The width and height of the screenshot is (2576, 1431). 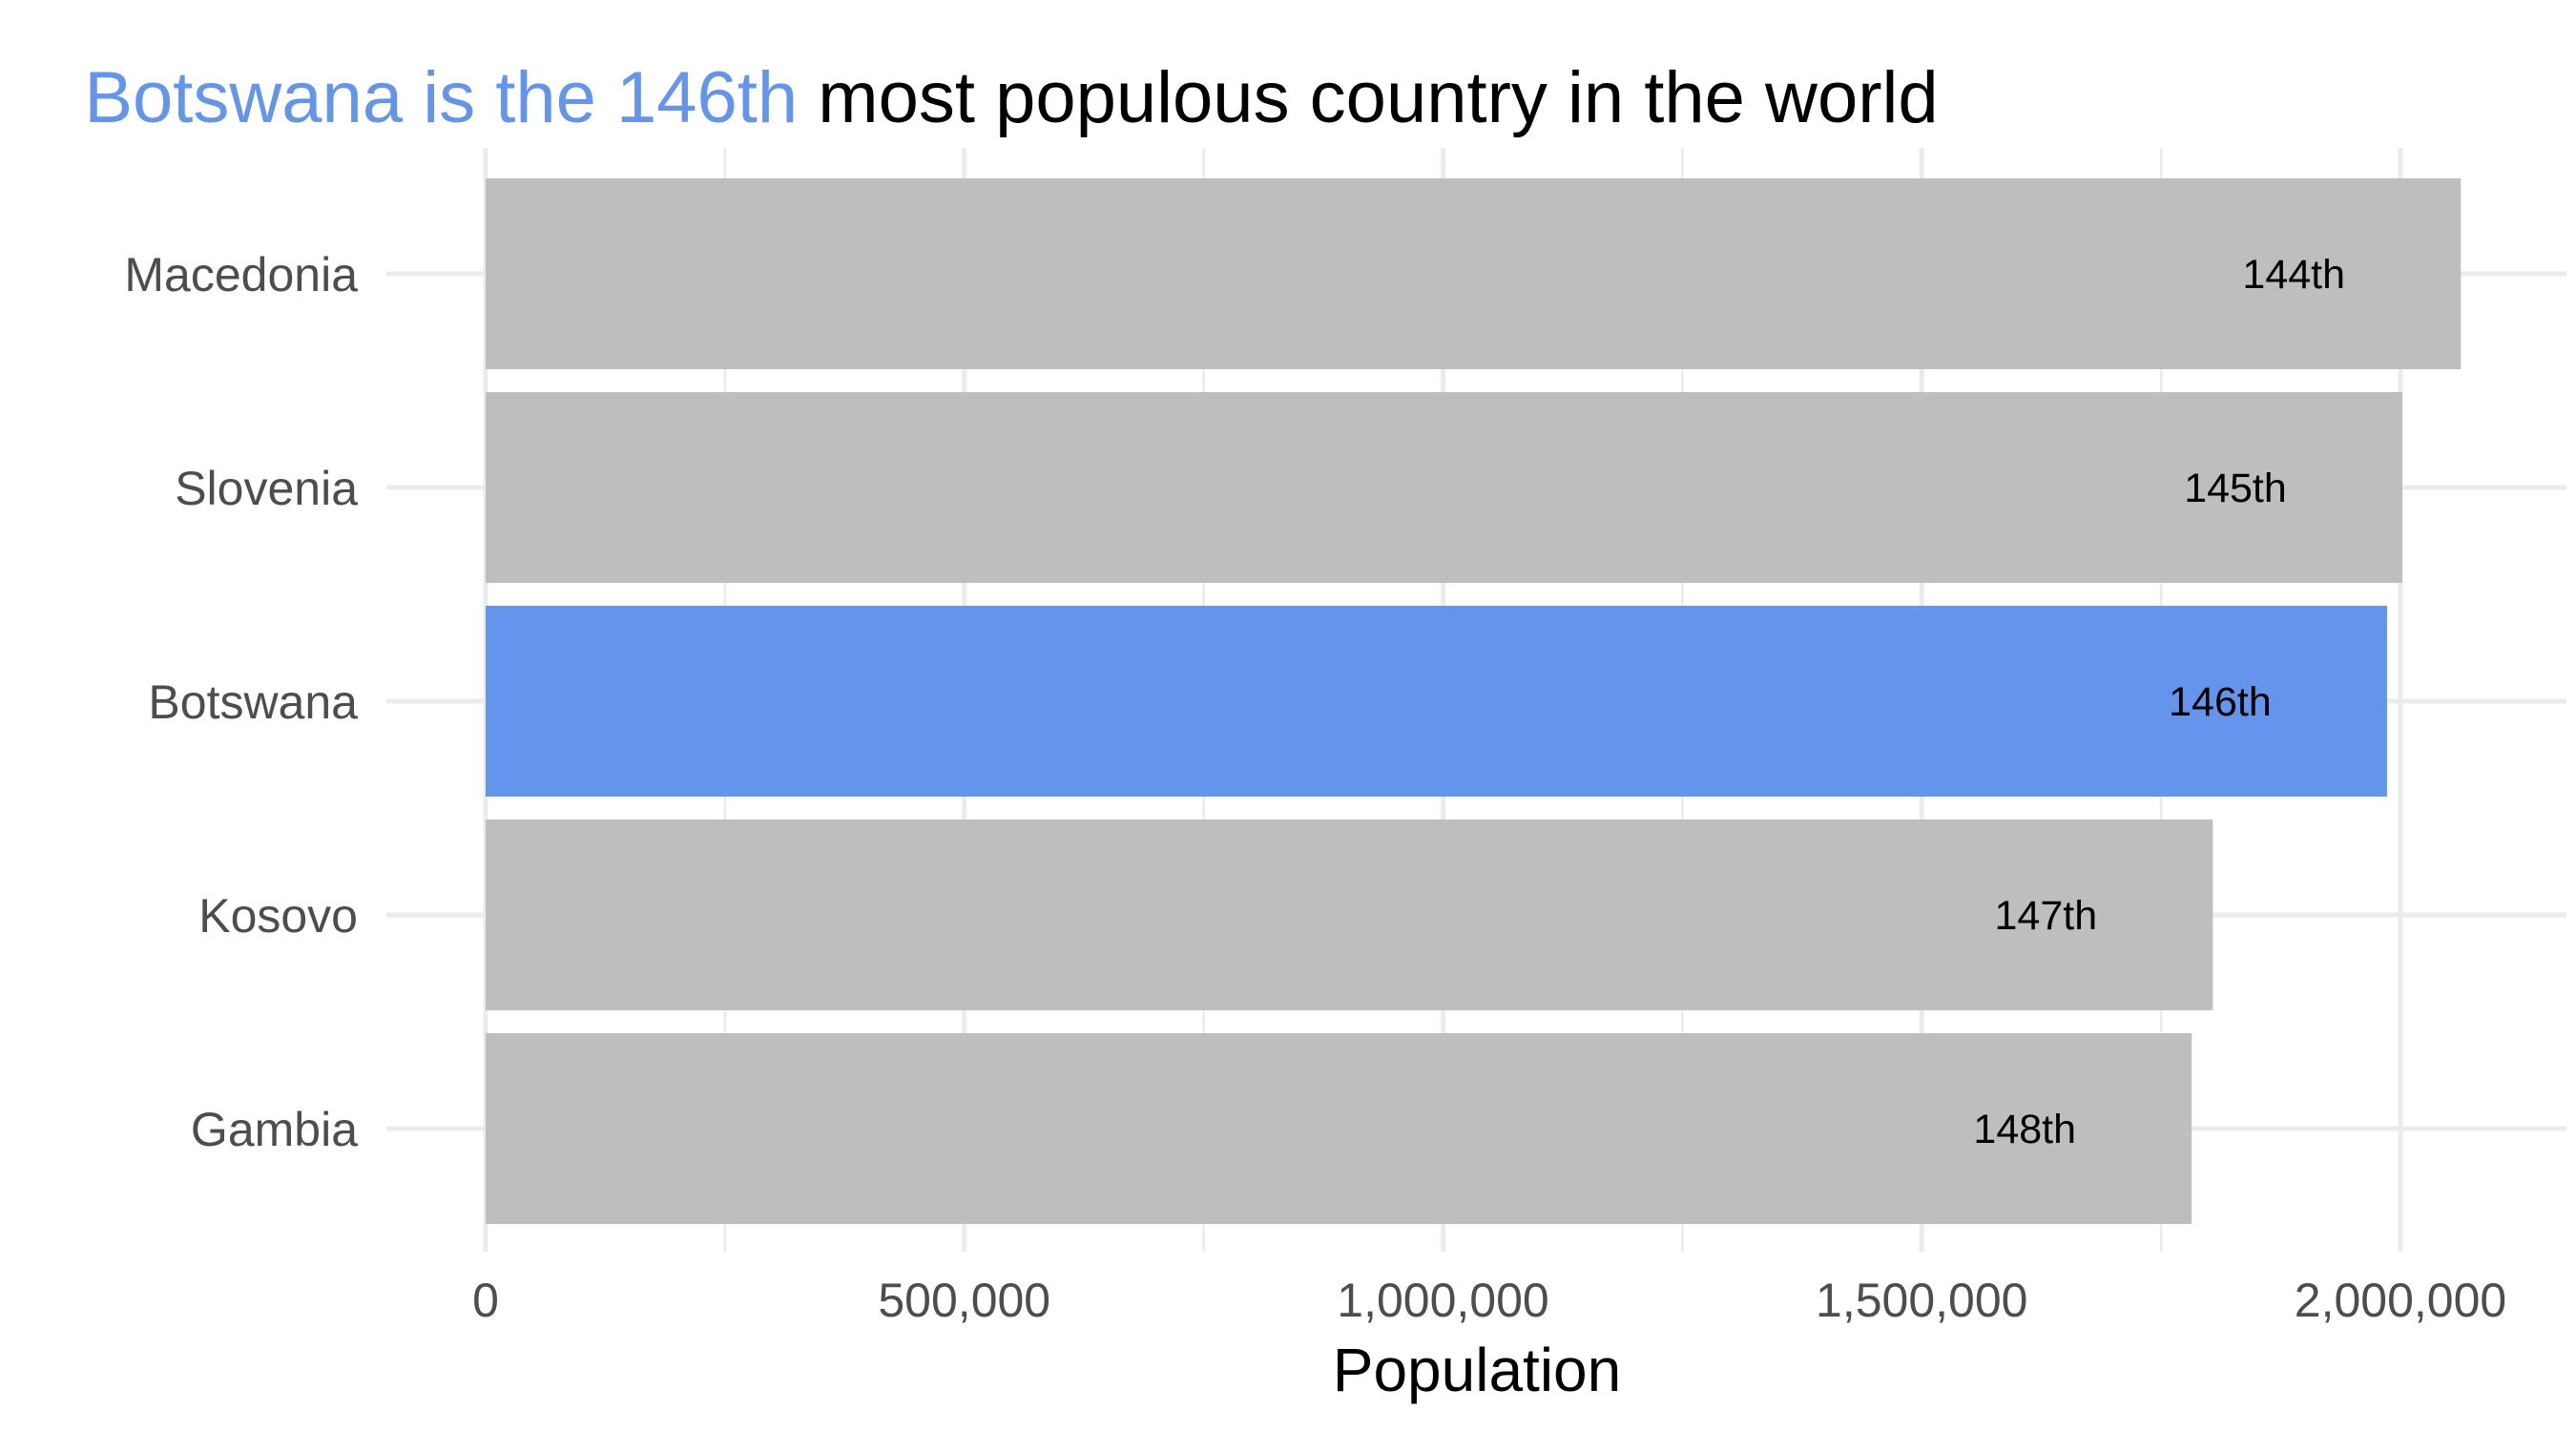 I want to click on y-axis-labels: Macedonia Slovenia Botswana Kosovo Gambia, so click(x=241, y=702).